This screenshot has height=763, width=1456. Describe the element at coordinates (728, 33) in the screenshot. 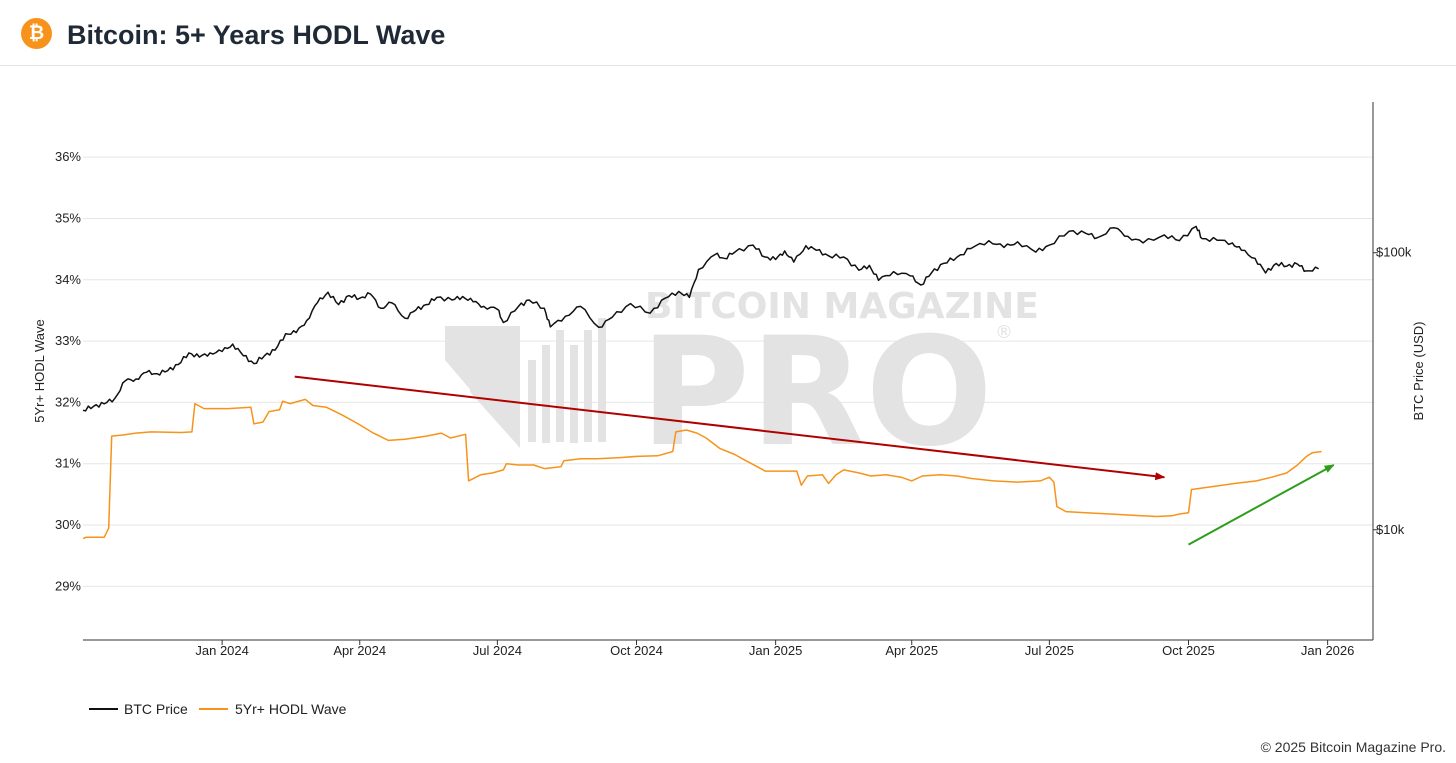

I see `chart-header: ₿ Bitcoin: 5+ Years HODL Wave` at that location.